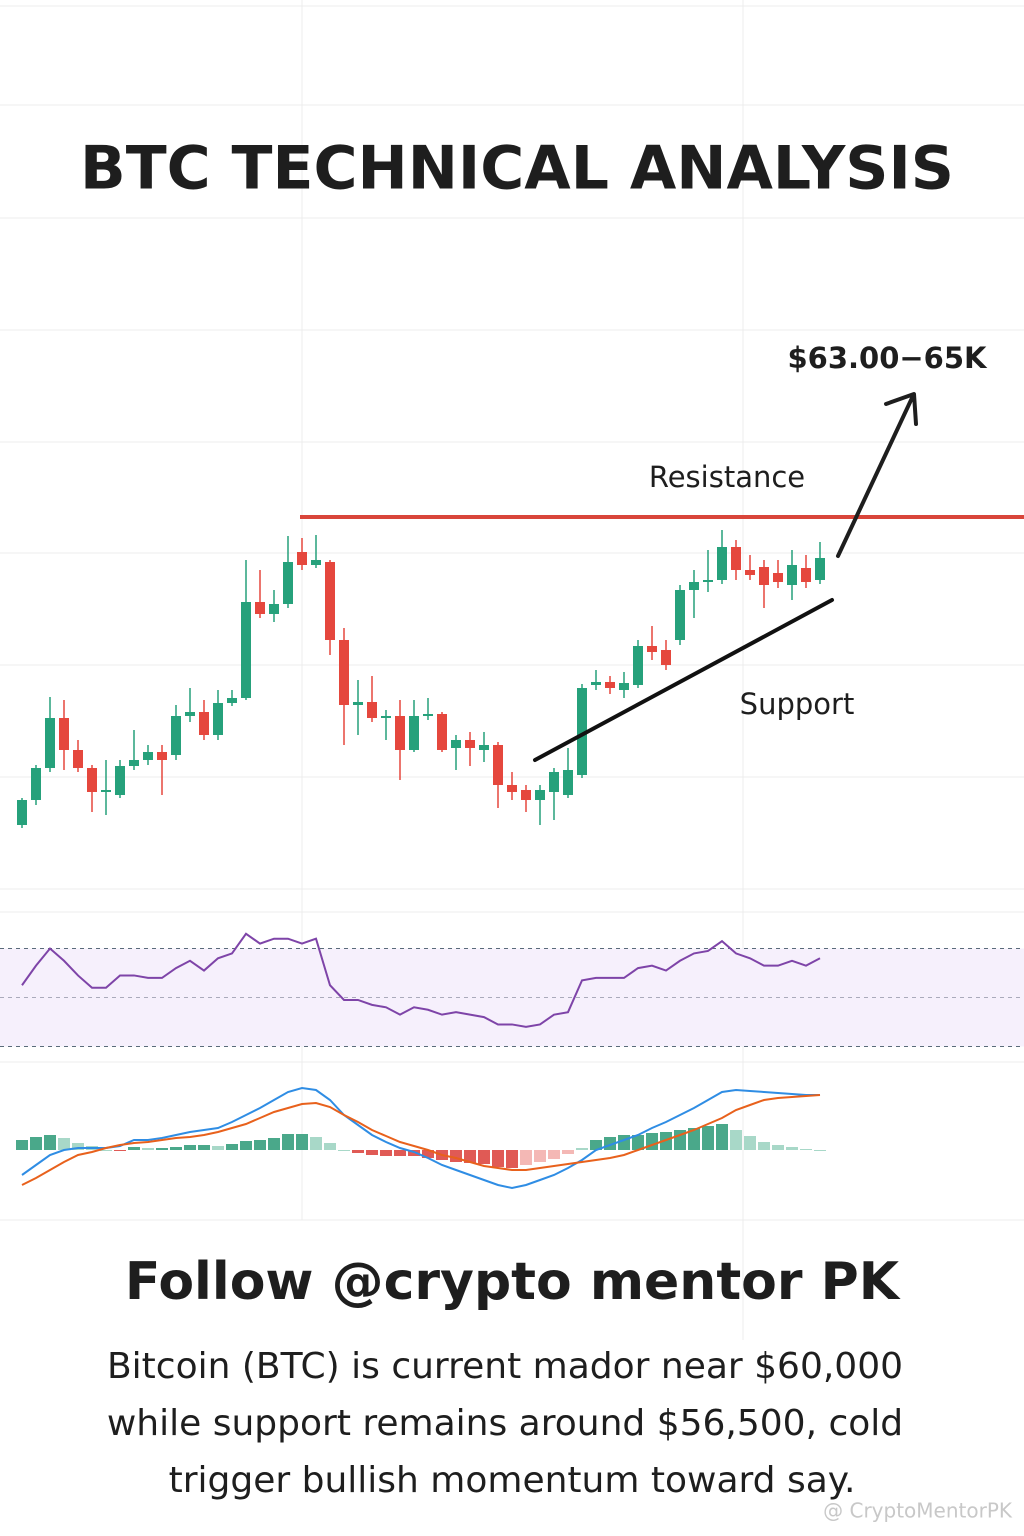 This screenshot has height=1536, width=1024. I want to click on footer-heading: Follow @crypto mentor PK, so click(513, 1282).